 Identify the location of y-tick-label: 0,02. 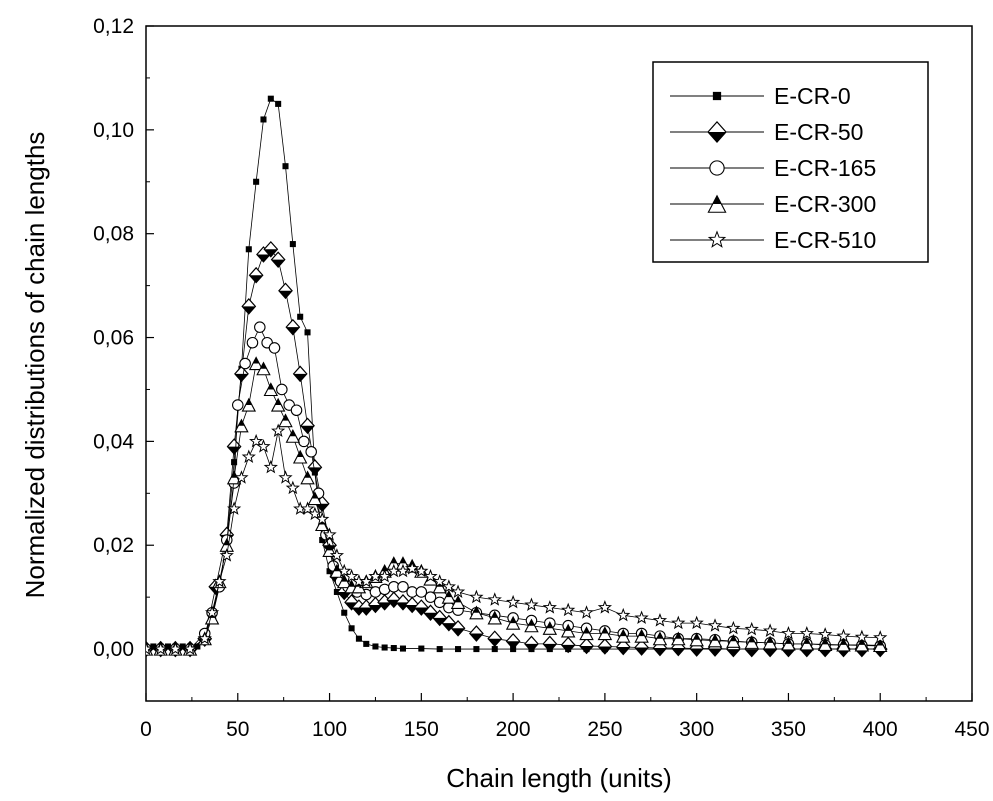
(113, 545).